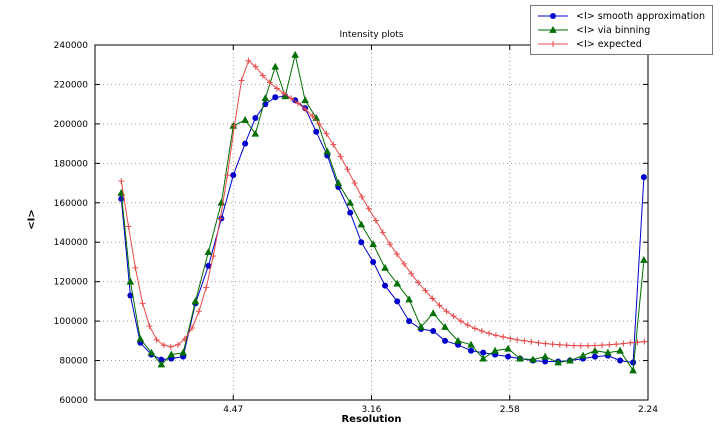 Image resolution: width=720 pixels, height=444 pixels. What do you see at coordinates (510, 410) in the screenshot?
I see `x-tick-label: 2.58` at bounding box center [510, 410].